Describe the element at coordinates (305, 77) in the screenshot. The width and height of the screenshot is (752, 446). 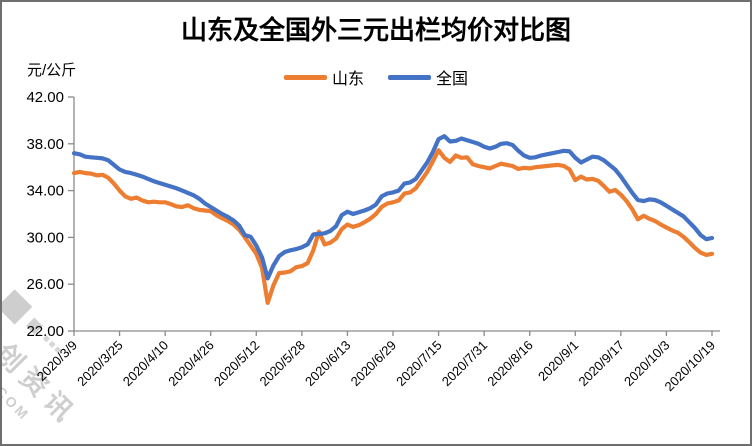
I see `shandong-line-swatch-icon` at that location.